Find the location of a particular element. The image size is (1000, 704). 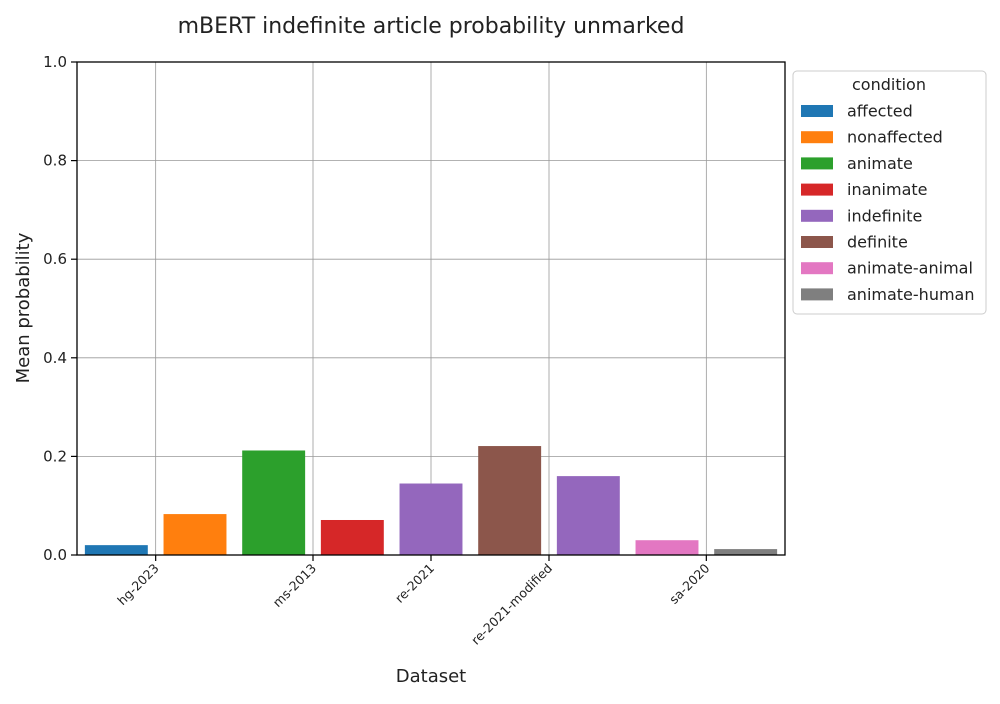

legend-swatch-nonaffected is located at coordinates (817, 137).